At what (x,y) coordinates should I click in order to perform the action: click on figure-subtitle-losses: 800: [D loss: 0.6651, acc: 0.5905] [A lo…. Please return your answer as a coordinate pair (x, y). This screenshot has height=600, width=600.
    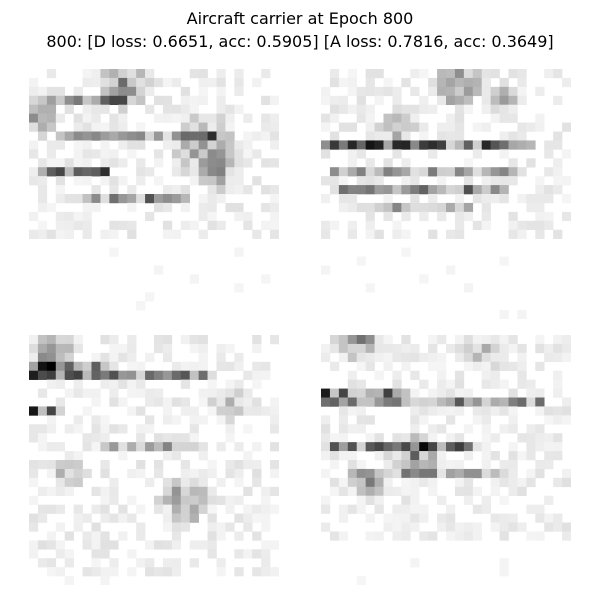
    Looking at the image, I should click on (300, 41).